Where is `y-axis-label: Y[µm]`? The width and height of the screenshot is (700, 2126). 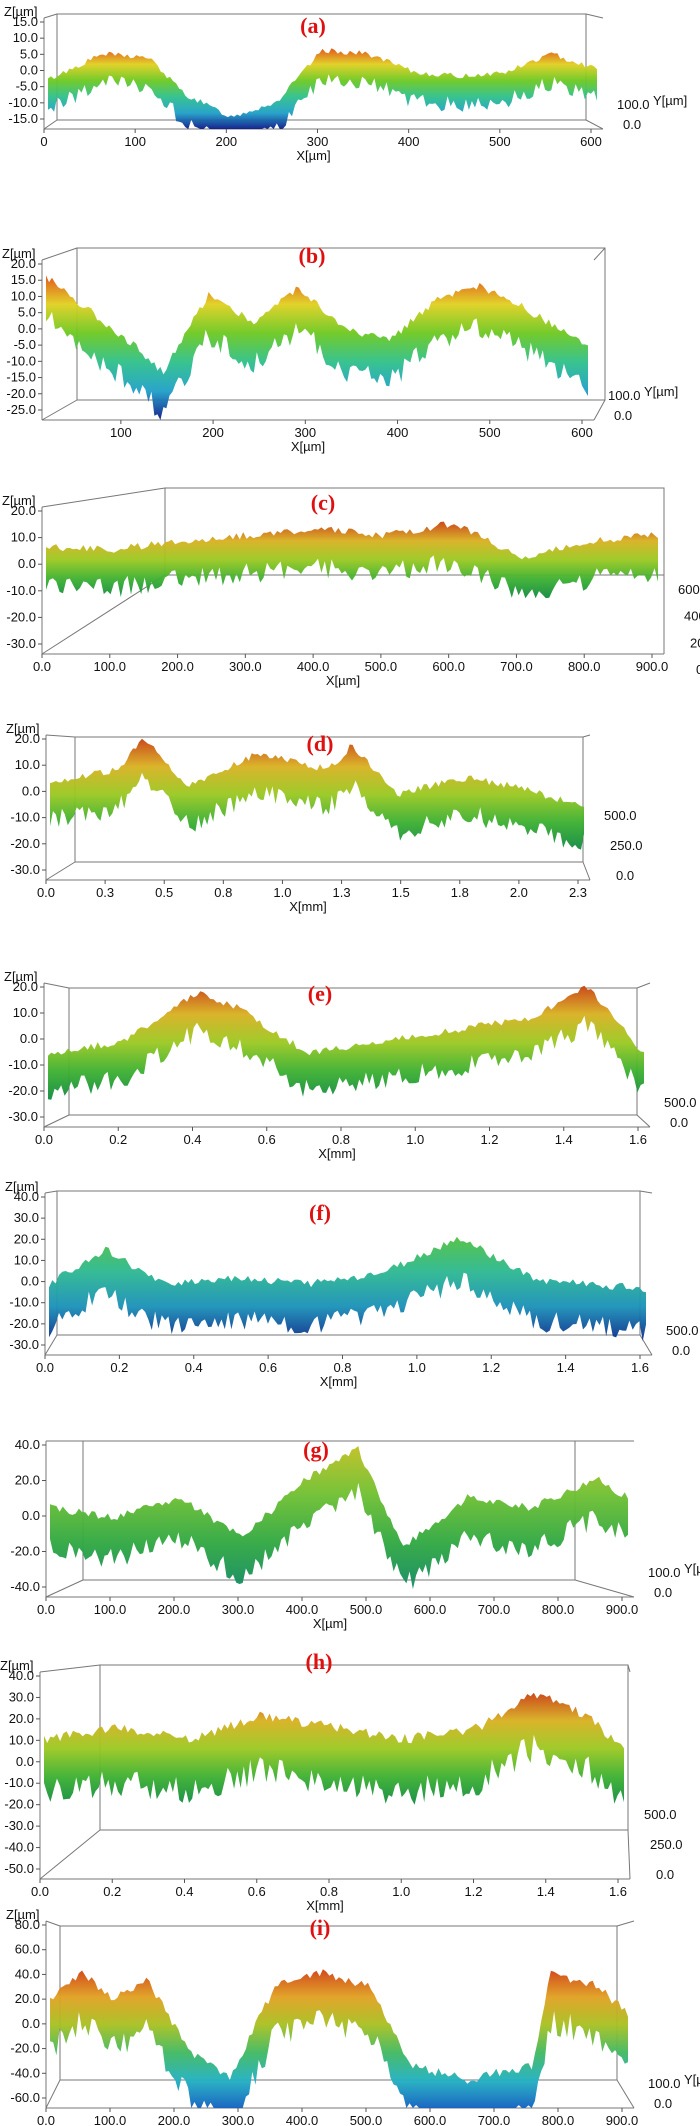 y-axis-label: Y[µm] is located at coordinates (670, 100).